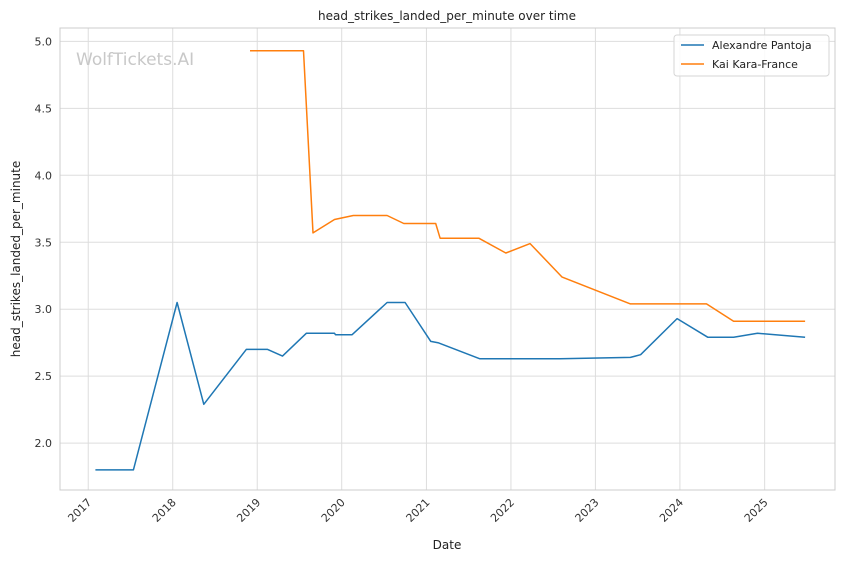  Describe the element at coordinates (135, 60) in the screenshot. I see `watermark-text: WolfTickets.AI` at that location.